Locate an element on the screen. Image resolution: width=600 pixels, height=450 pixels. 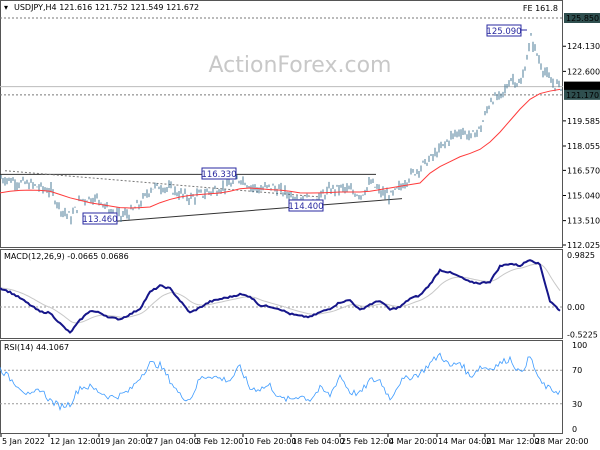
rsi-axis-label: 70 is located at coordinates (577, 370).